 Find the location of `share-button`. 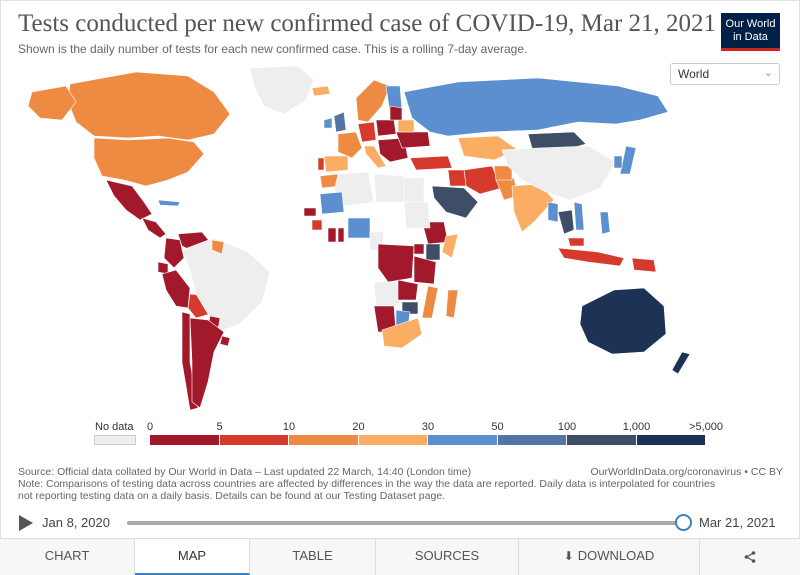

share-button is located at coordinates (750, 557).